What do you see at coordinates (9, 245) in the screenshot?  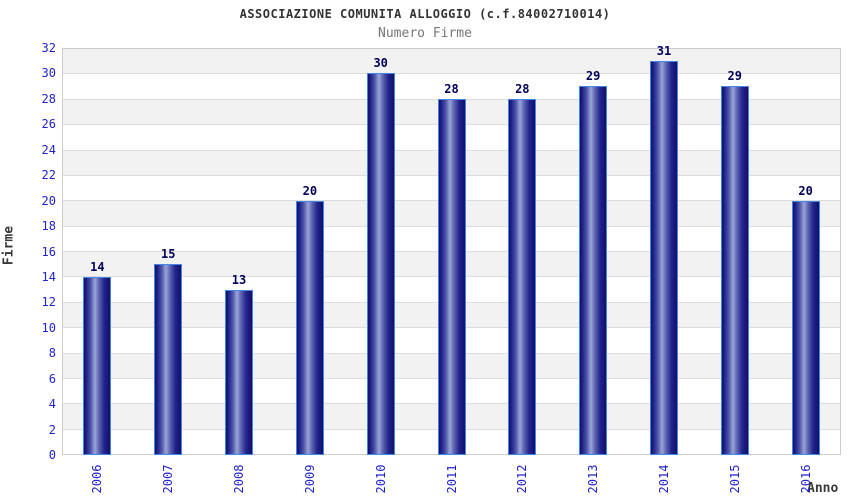 I see `y-axis-label: Firme` at bounding box center [9, 245].